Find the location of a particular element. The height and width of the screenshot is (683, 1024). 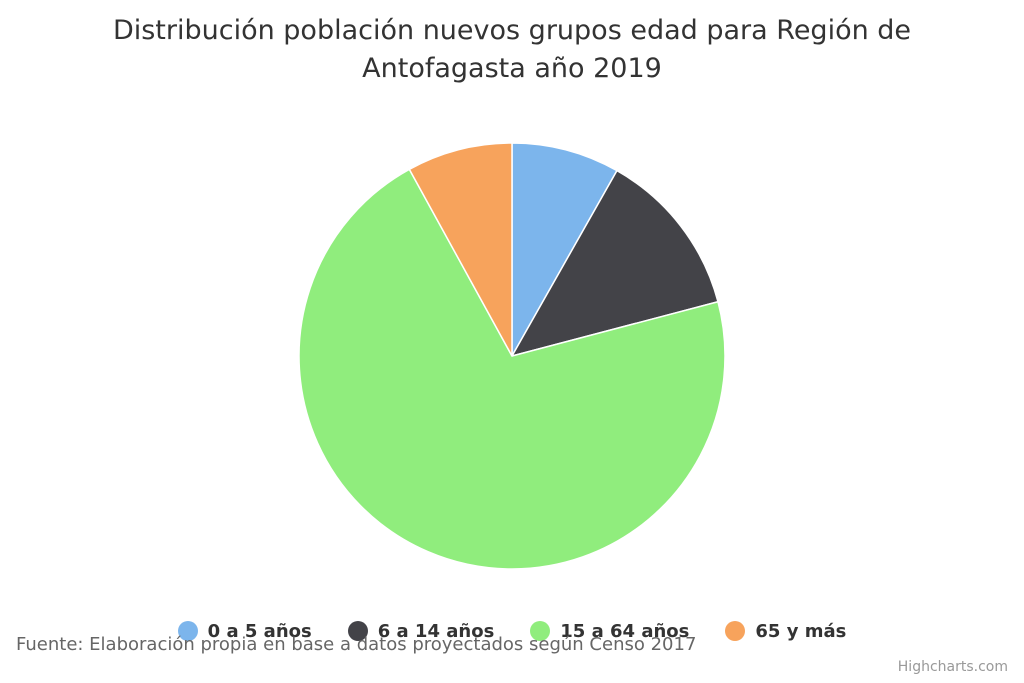

legend-label-15-a-64: 15 a 64 años is located at coordinates (625, 631).